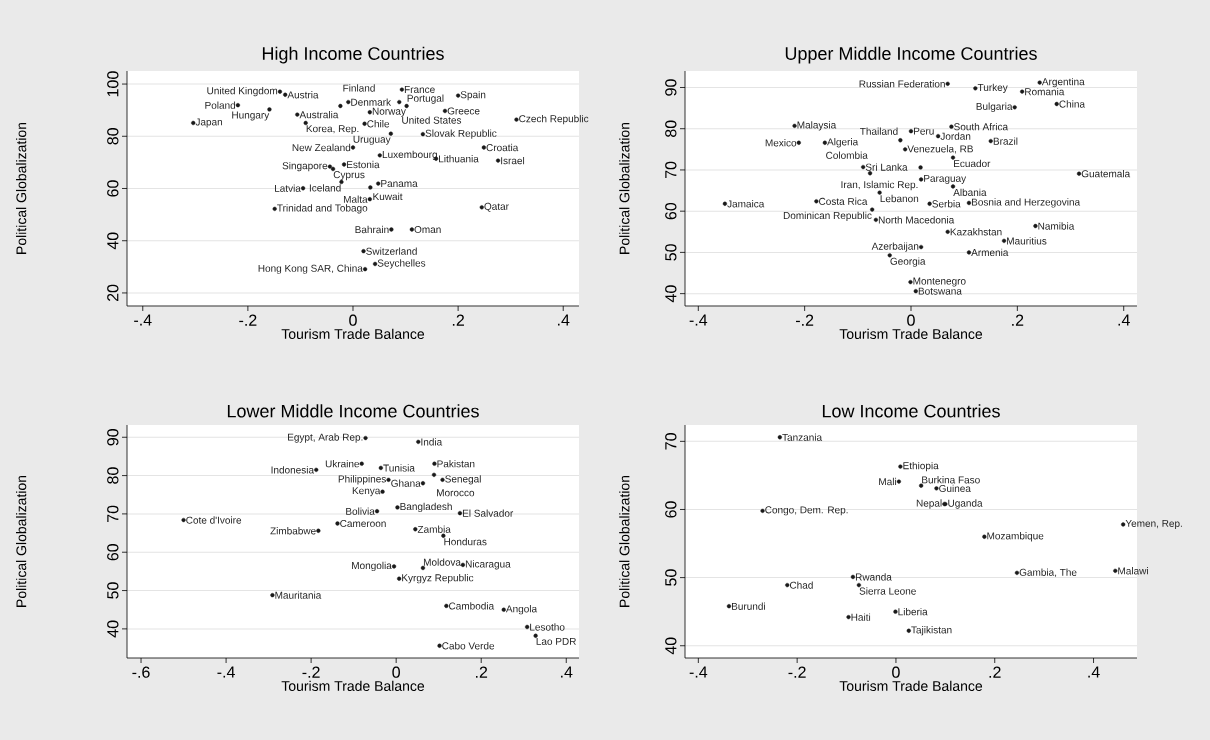 This screenshot has height=740, width=1210. What do you see at coordinates (843, 201) in the screenshot?
I see `annotation: Costa Rica` at bounding box center [843, 201].